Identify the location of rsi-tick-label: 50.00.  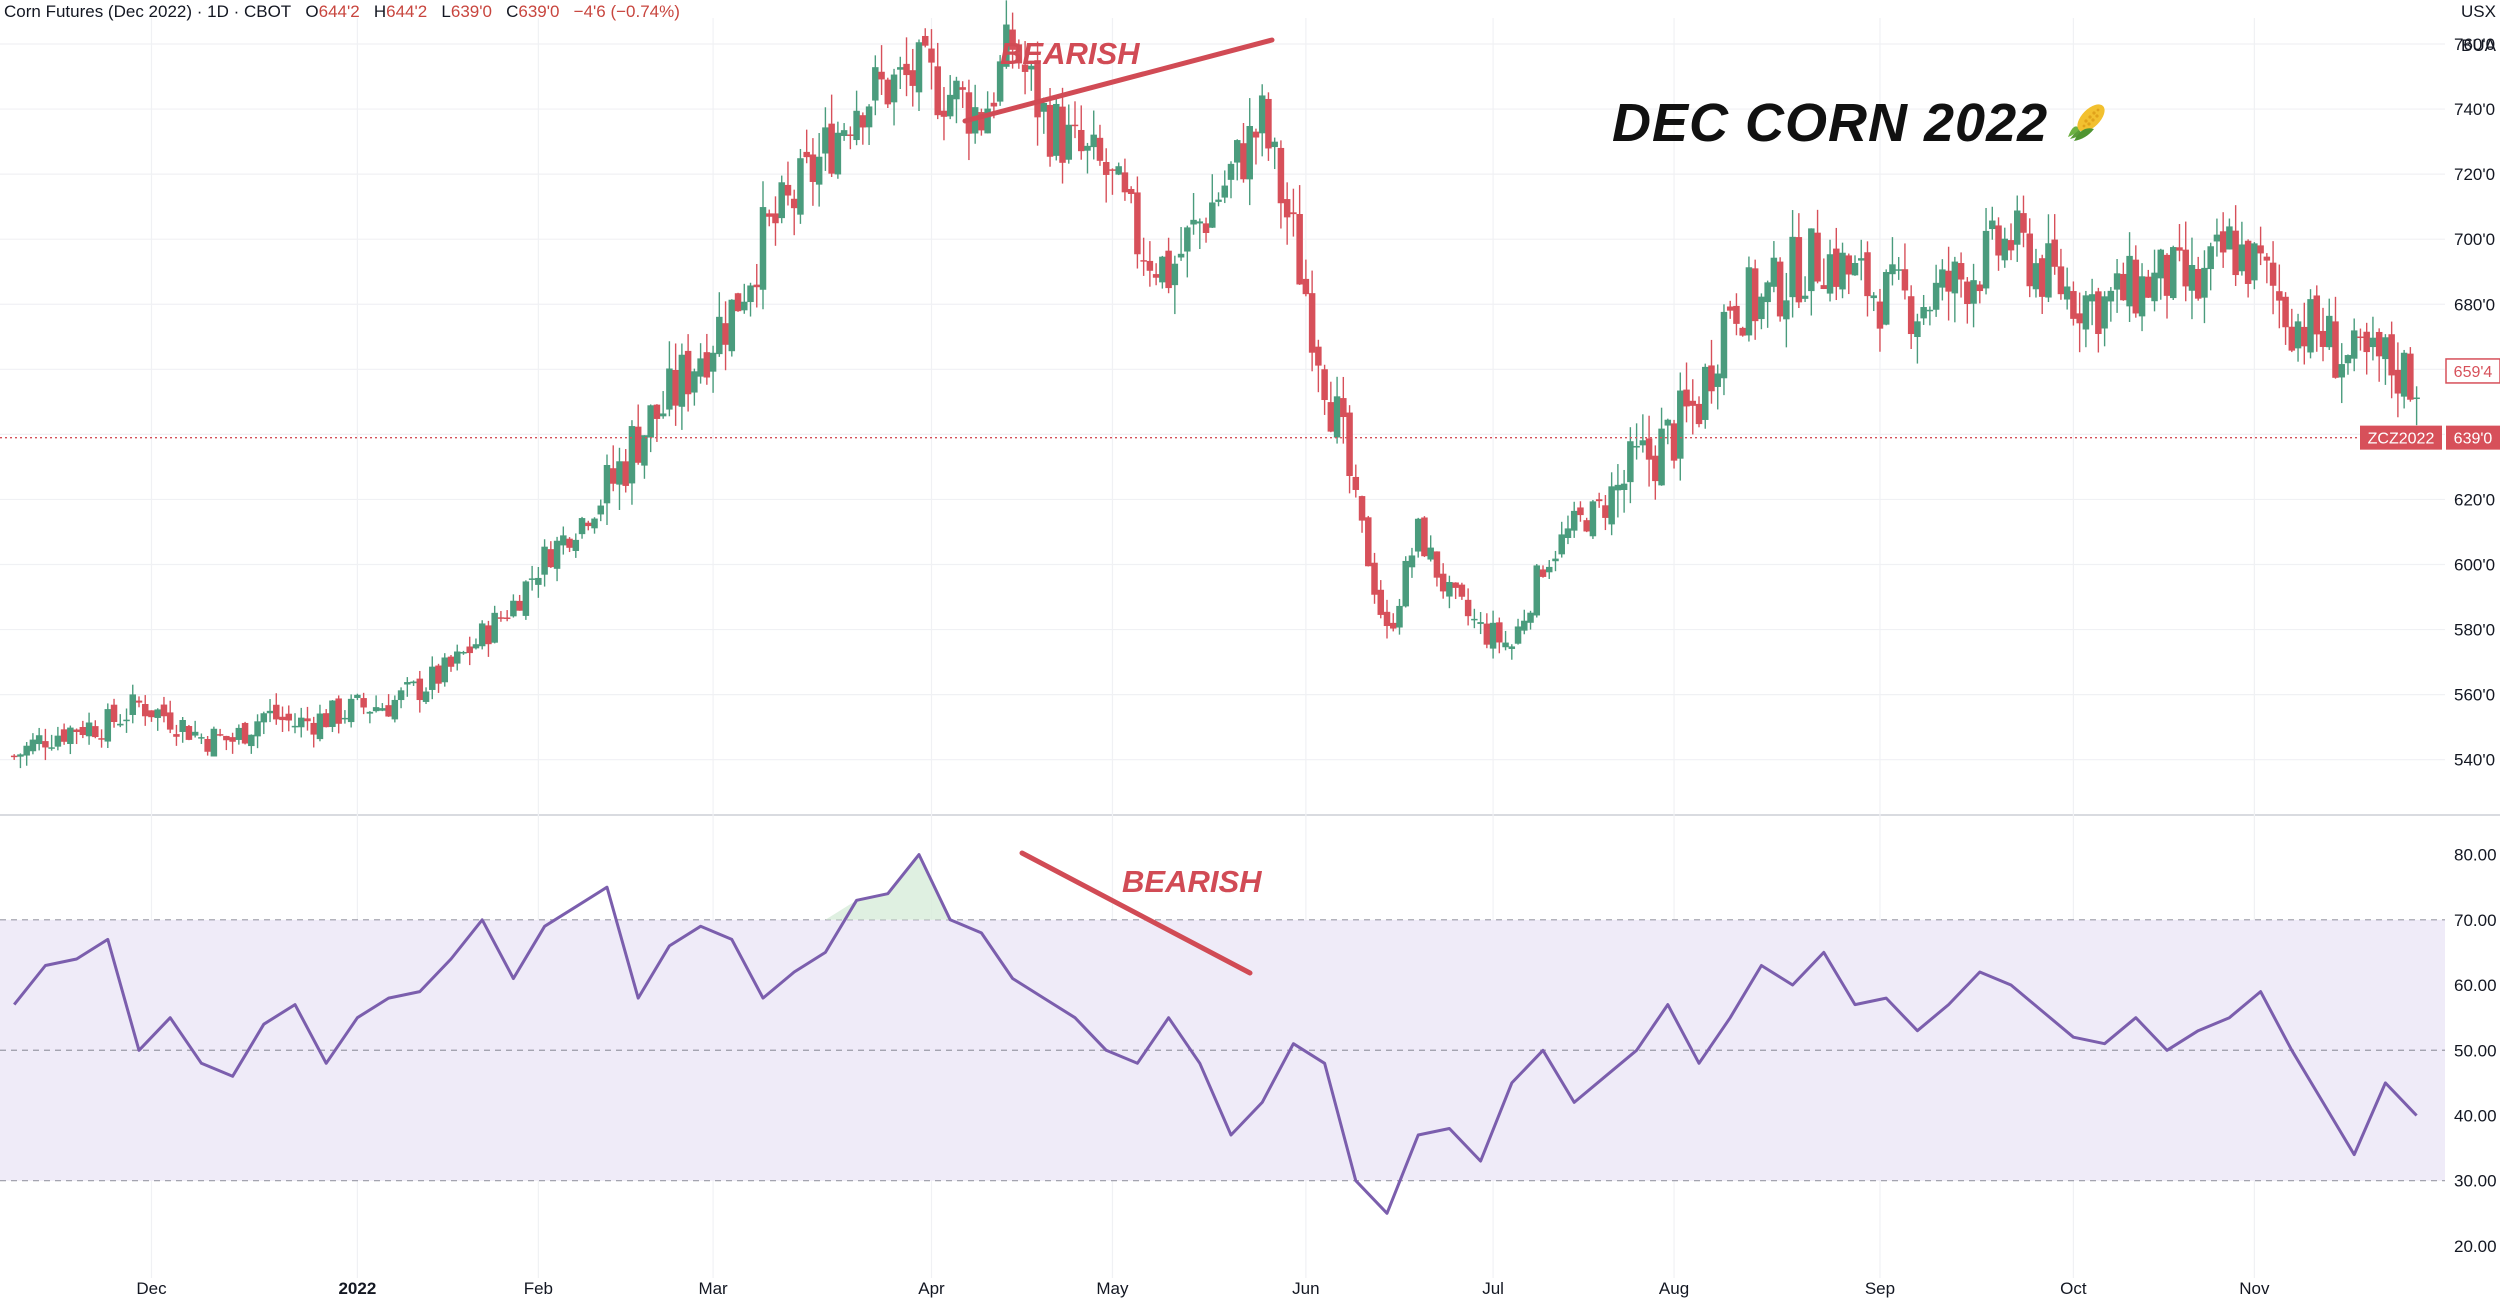
(2475, 1050).